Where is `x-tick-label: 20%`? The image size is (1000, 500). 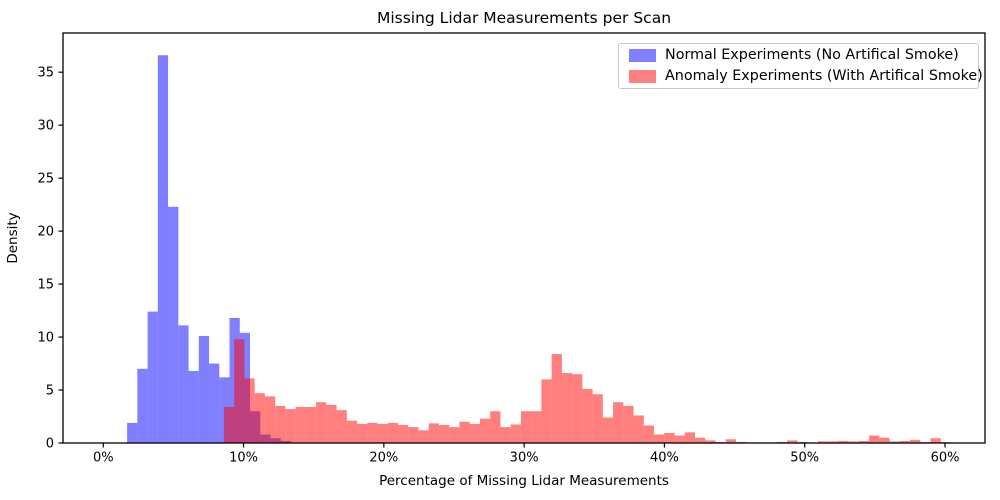
x-tick-label: 20% is located at coordinates (383, 458).